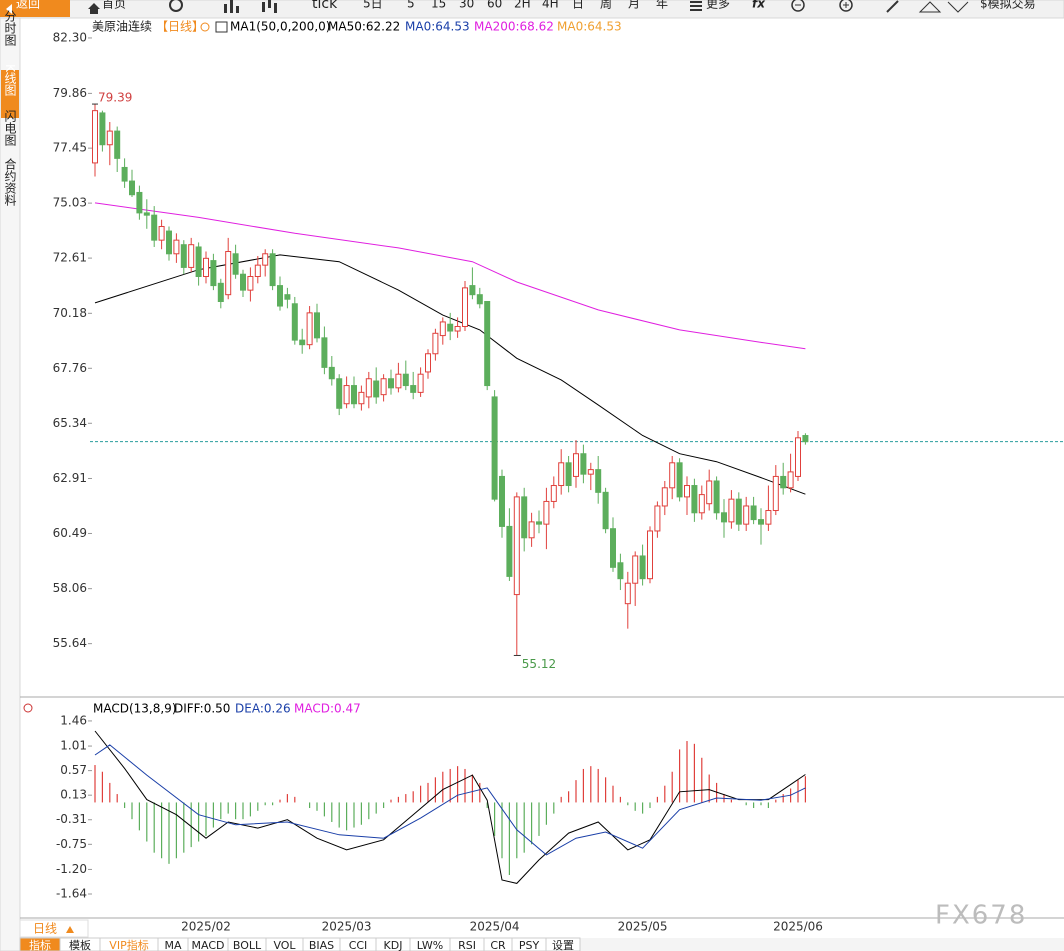  I want to click on period-arrow, so click(70, 929).